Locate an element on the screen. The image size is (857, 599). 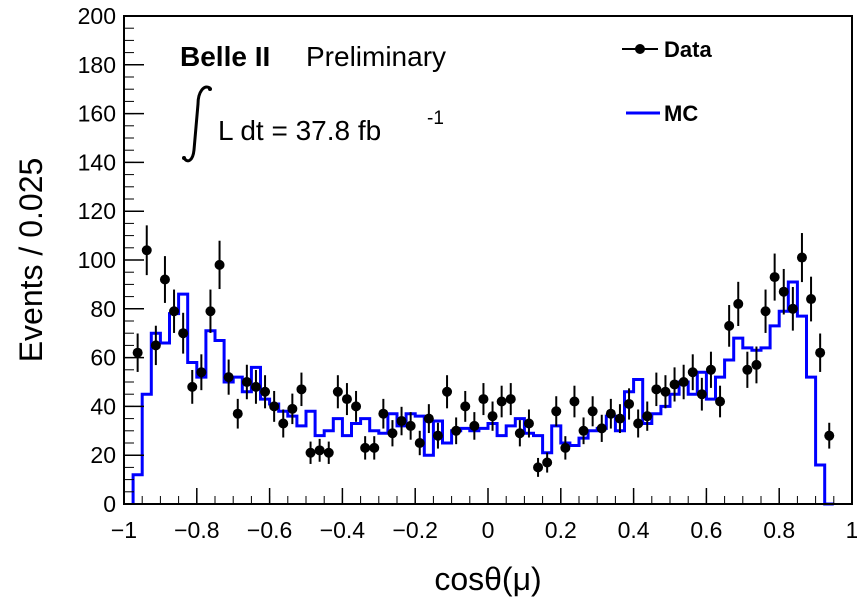
x-tick-label: 0.6 is located at coordinates (706, 530).